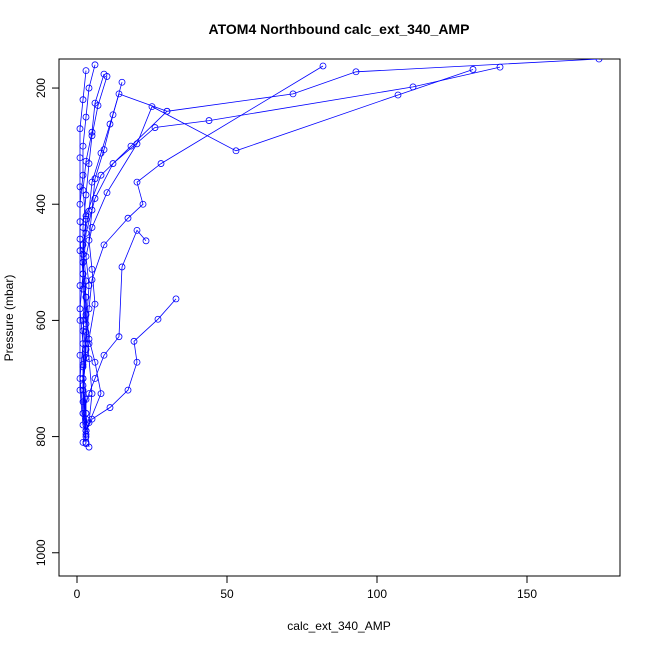 The image size is (650, 650). Describe the element at coordinates (41, 436) in the screenshot. I see `y-tick-label-3: 800` at that location.